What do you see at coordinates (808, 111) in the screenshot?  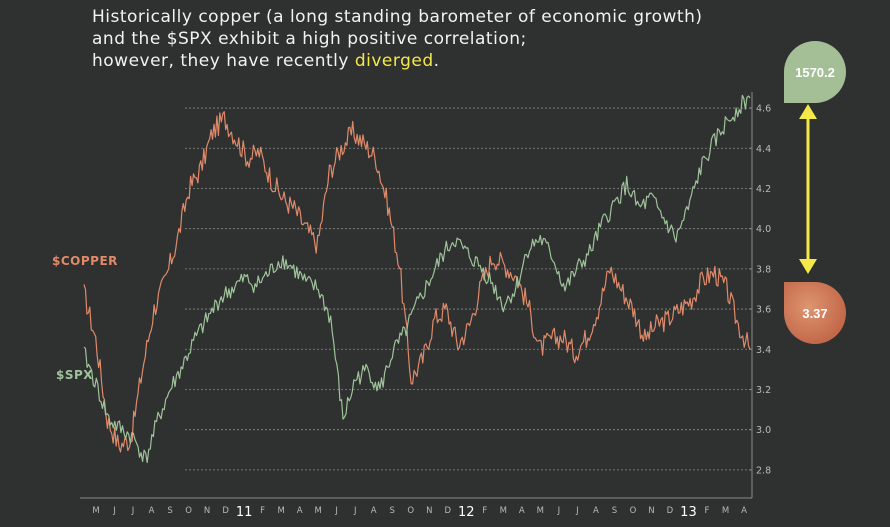 I see `arrow-up-head` at bounding box center [808, 111].